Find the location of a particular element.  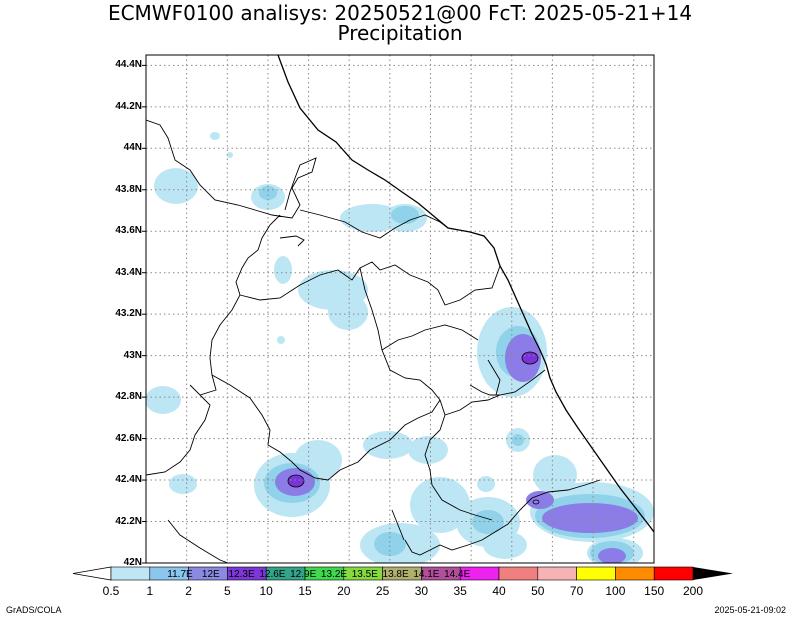

lat-label: 42N is located at coordinates (132, 562).